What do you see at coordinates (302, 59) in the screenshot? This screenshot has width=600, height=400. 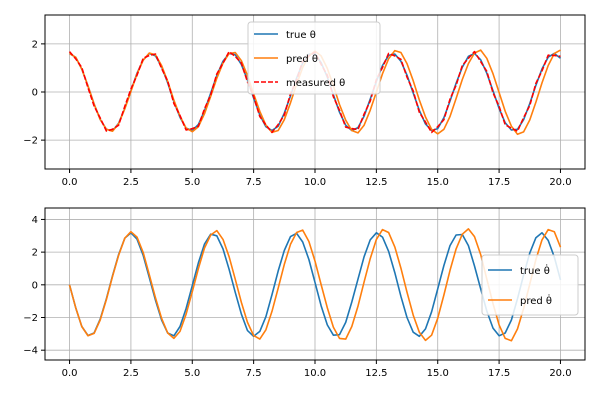 I see `legend-label: pred θ` at bounding box center [302, 59].